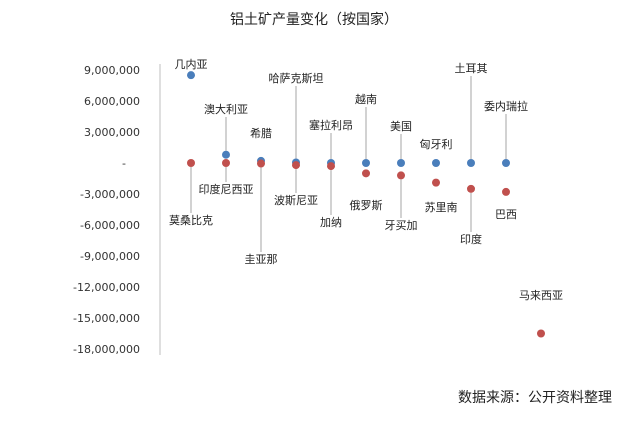  I want to click on chart-title: 铝土矿产量变化（按国家）, so click(314, 19).